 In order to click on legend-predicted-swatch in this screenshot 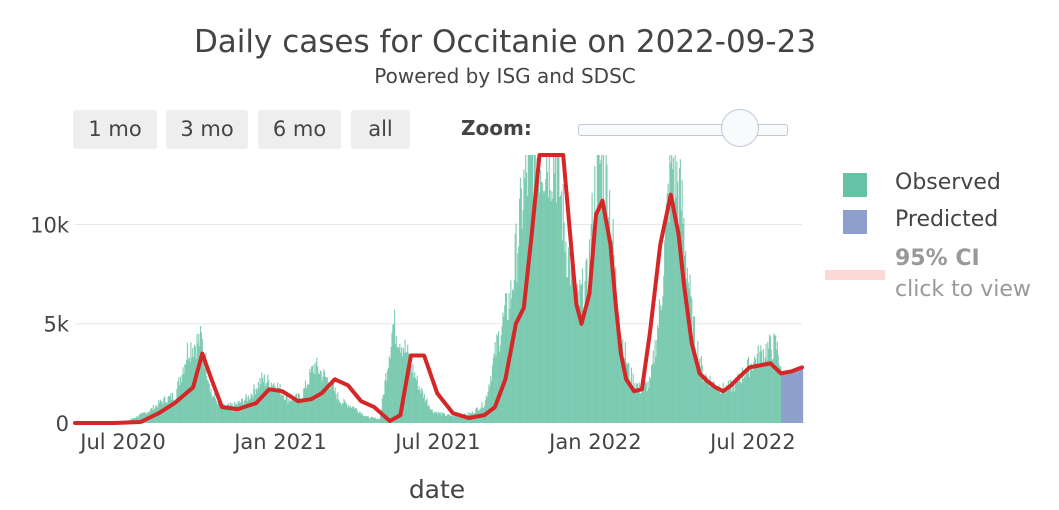, I will do `click(855, 222)`.